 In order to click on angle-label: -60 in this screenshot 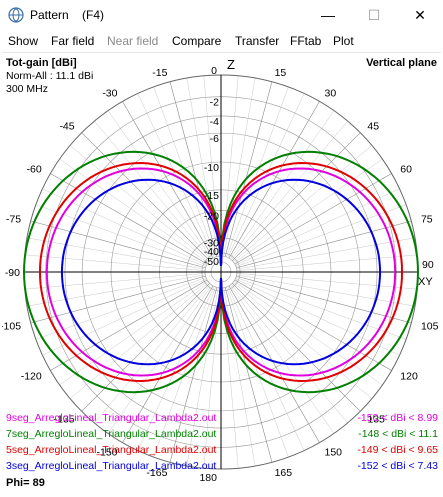, I will do `click(34, 170)`.